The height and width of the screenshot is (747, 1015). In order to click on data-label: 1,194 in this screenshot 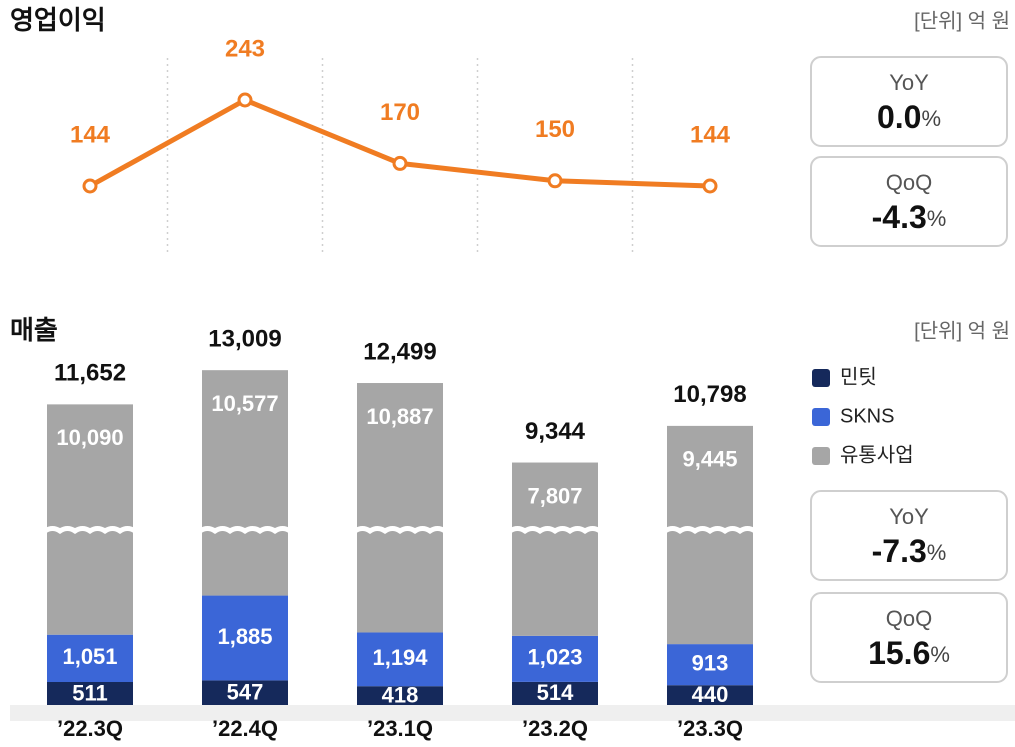, I will do `click(400, 657)`.